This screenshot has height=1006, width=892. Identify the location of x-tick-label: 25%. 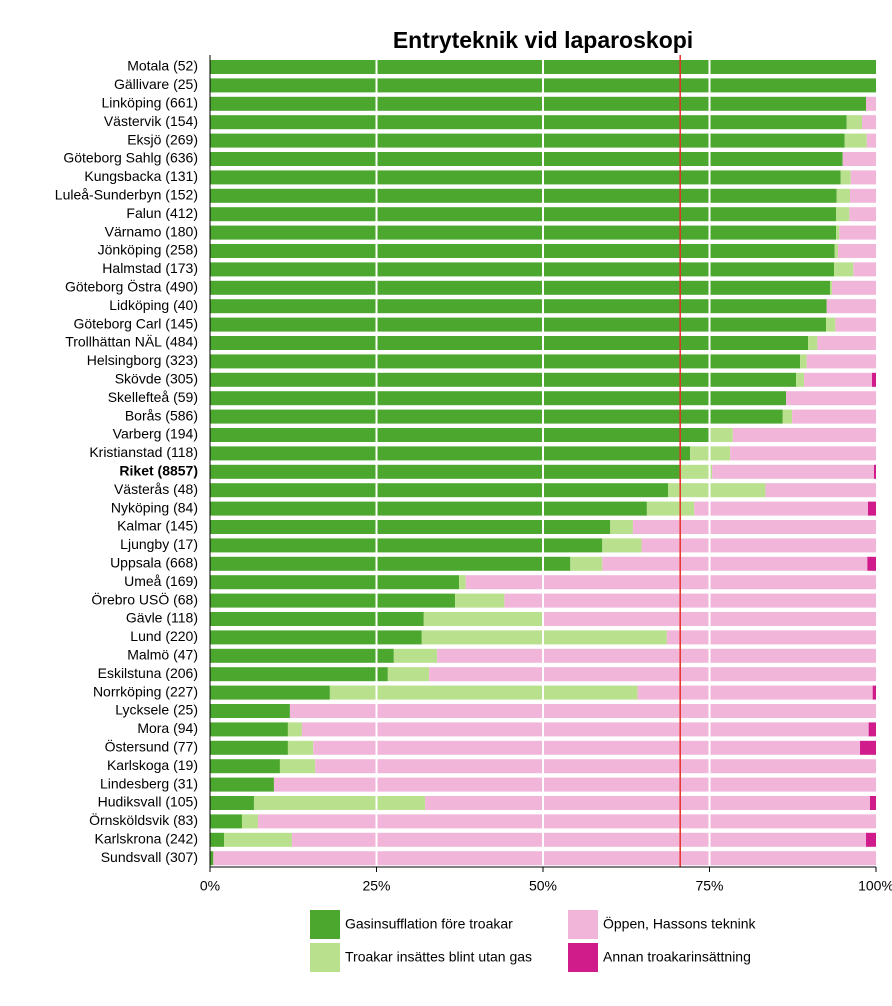
(376, 886).